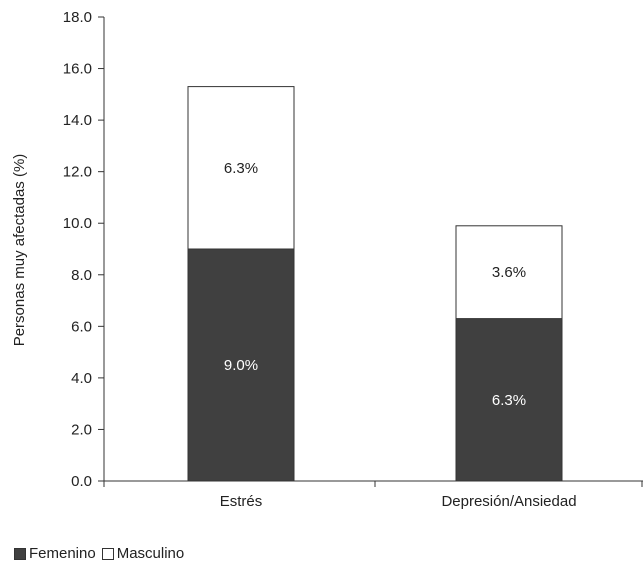 This screenshot has width=643, height=568. What do you see at coordinates (62, 553) in the screenshot?
I see `legend-label-femenino: Femenino` at bounding box center [62, 553].